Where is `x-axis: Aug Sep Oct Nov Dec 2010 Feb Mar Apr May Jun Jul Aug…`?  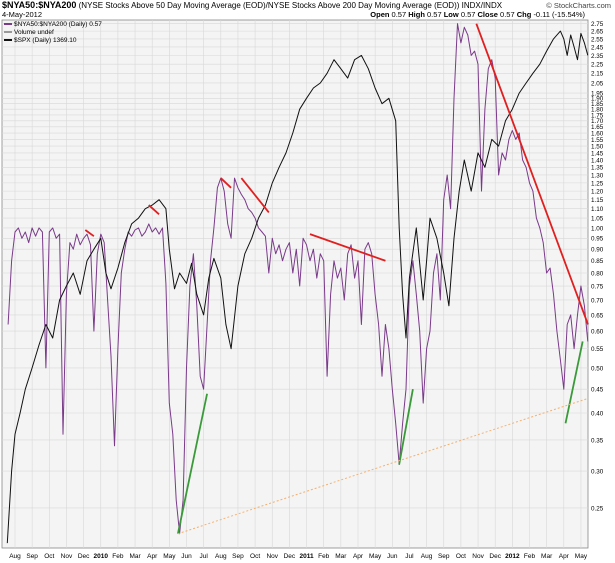 x-axis: Aug Sep Oct Nov Dec 2010 Feb Mar Apr May Jun Jul Aug… is located at coordinates (298, 556).